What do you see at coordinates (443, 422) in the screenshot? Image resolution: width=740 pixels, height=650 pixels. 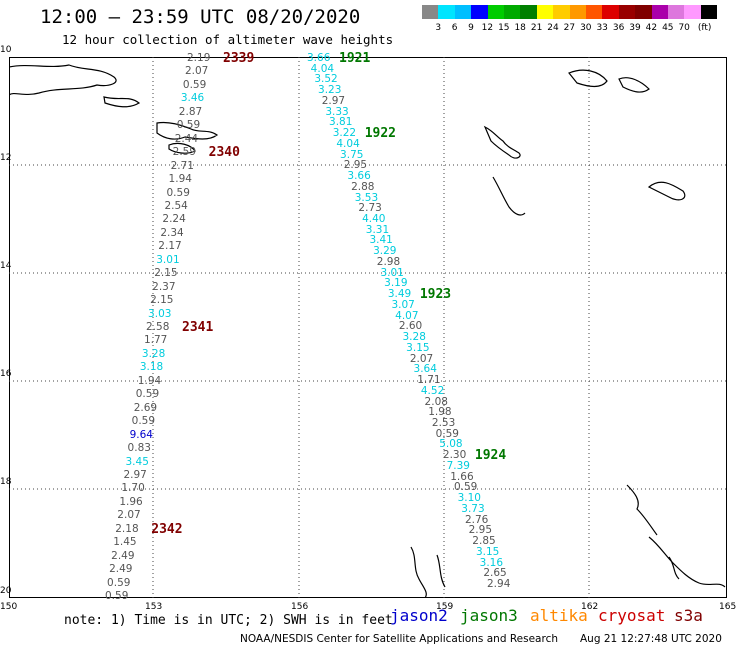 I see `wave-height-value: 2.53` at bounding box center [443, 422].